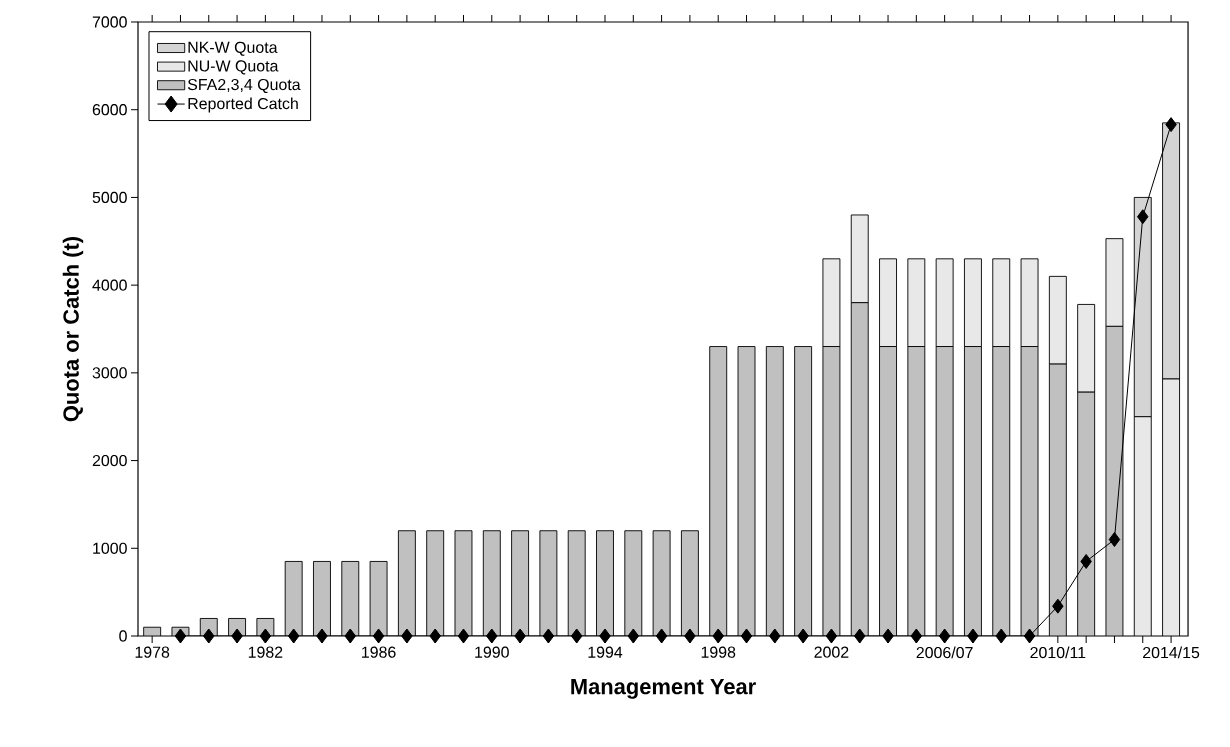  Describe the element at coordinates (663, 689) in the screenshot. I see `x-axis-title: Management Year` at that location.